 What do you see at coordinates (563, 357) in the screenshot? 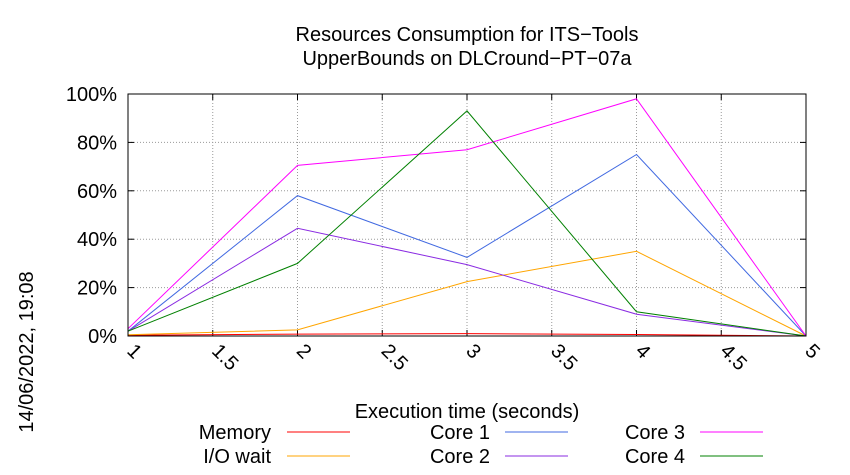
I see `x-tick-label: 3.5` at bounding box center [563, 357].